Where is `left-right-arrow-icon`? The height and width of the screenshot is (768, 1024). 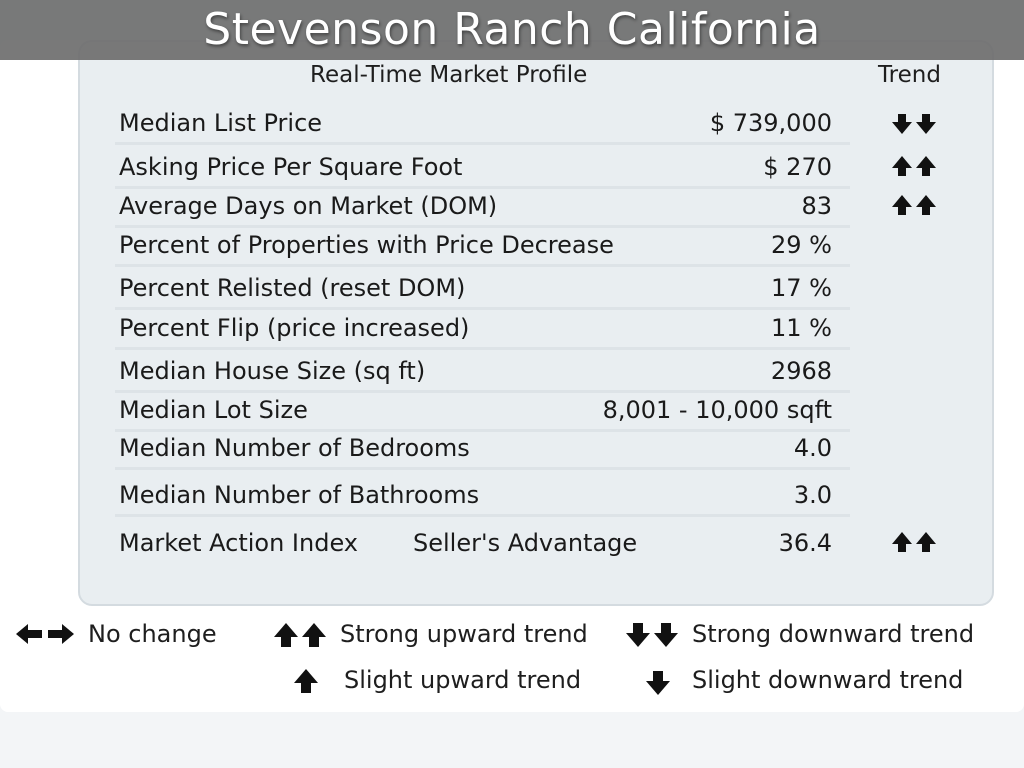 left-right-arrow-icon is located at coordinates (45, 634).